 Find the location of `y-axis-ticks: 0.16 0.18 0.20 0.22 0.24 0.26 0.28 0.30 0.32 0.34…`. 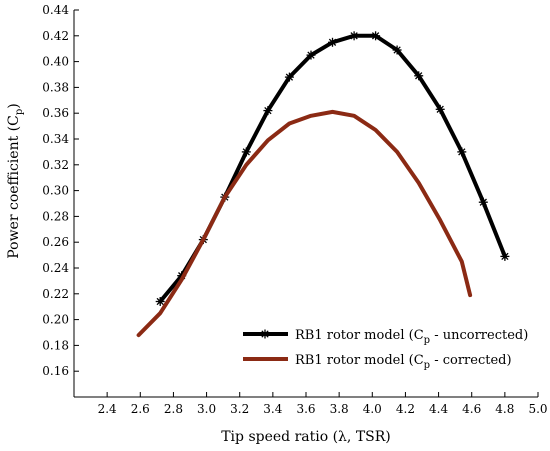

y-axis-ticks: 0.16 0.18 0.20 0.22 0.24 0.26 0.28 0.30 0.32 0.34… is located at coordinates (60, 190).